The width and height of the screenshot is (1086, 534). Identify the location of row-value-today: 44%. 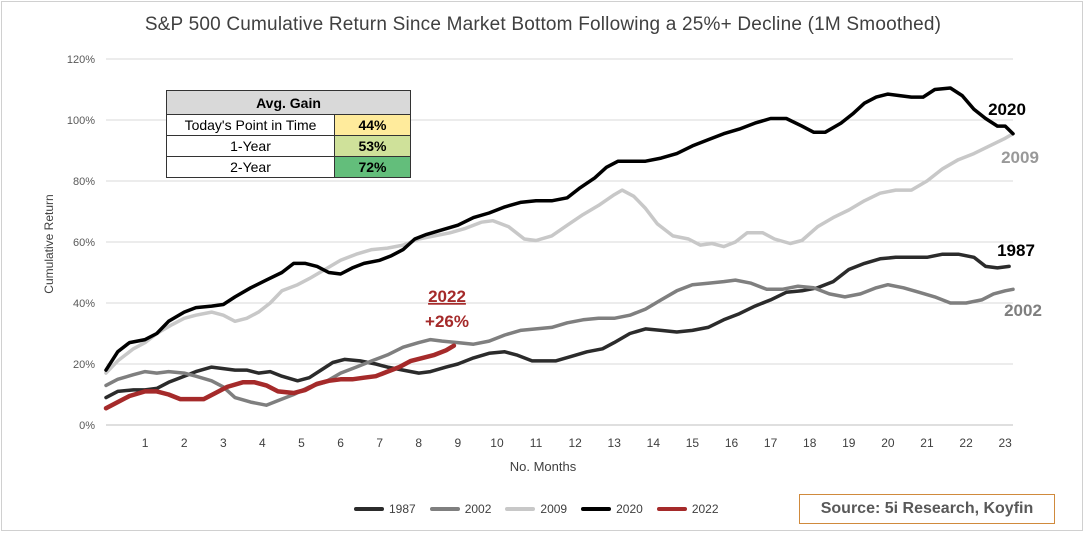
(372, 125).